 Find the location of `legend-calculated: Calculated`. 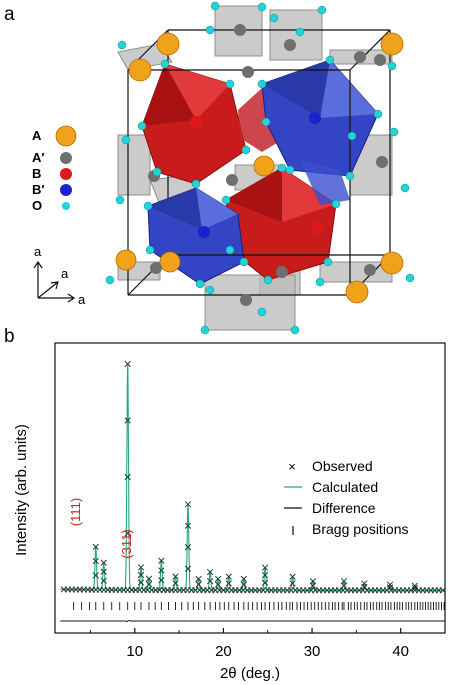

legend-calculated: Calculated is located at coordinates (331, 487).